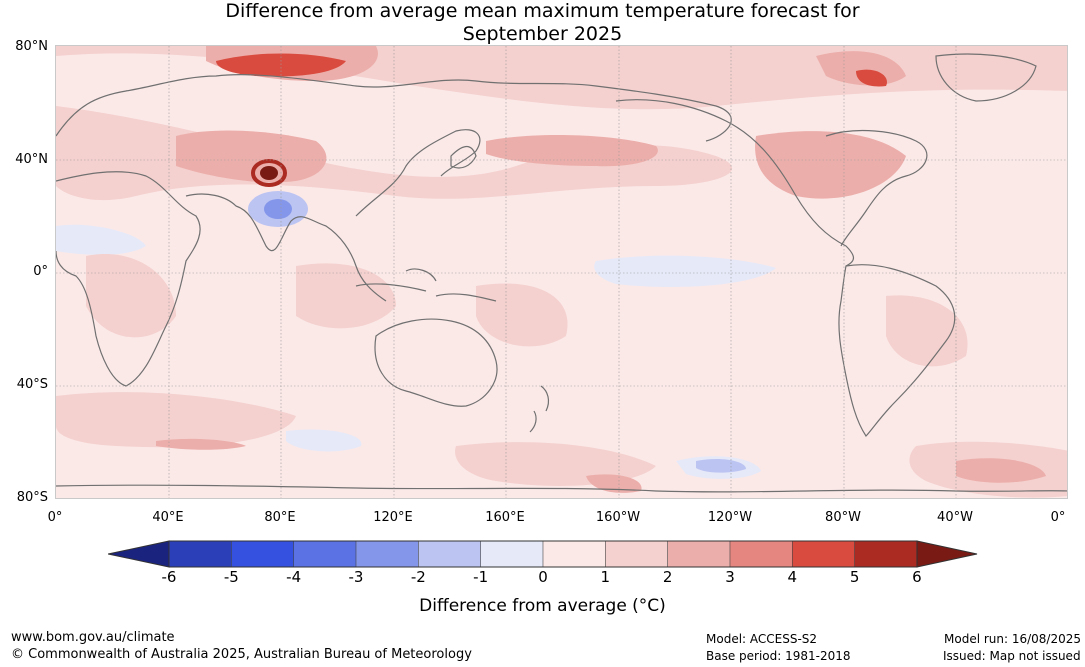 The height and width of the screenshot is (667, 1085). I want to click on colorbar-tick-label: -2, so click(418, 577).